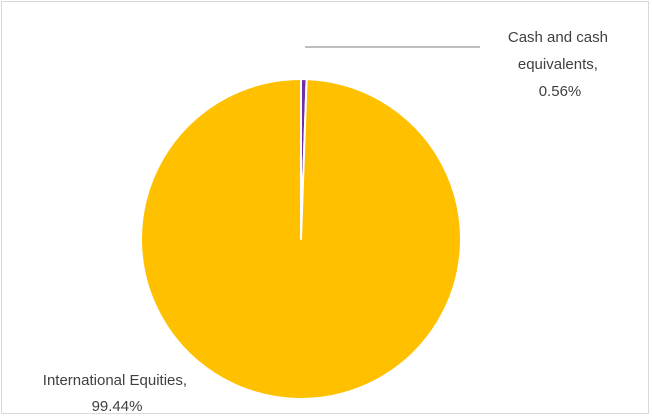 Image resolution: width=652 pixels, height=417 pixels. I want to click on cash-label-line-3: 0.56%, so click(560, 91).